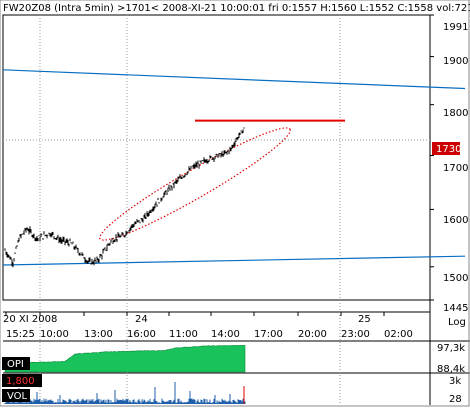 This screenshot has width=470, height=411. What do you see at coordinates (455, 113) in the screenshot?
I see `price-tick-1800: 1800` at bounding box center [455, 113].